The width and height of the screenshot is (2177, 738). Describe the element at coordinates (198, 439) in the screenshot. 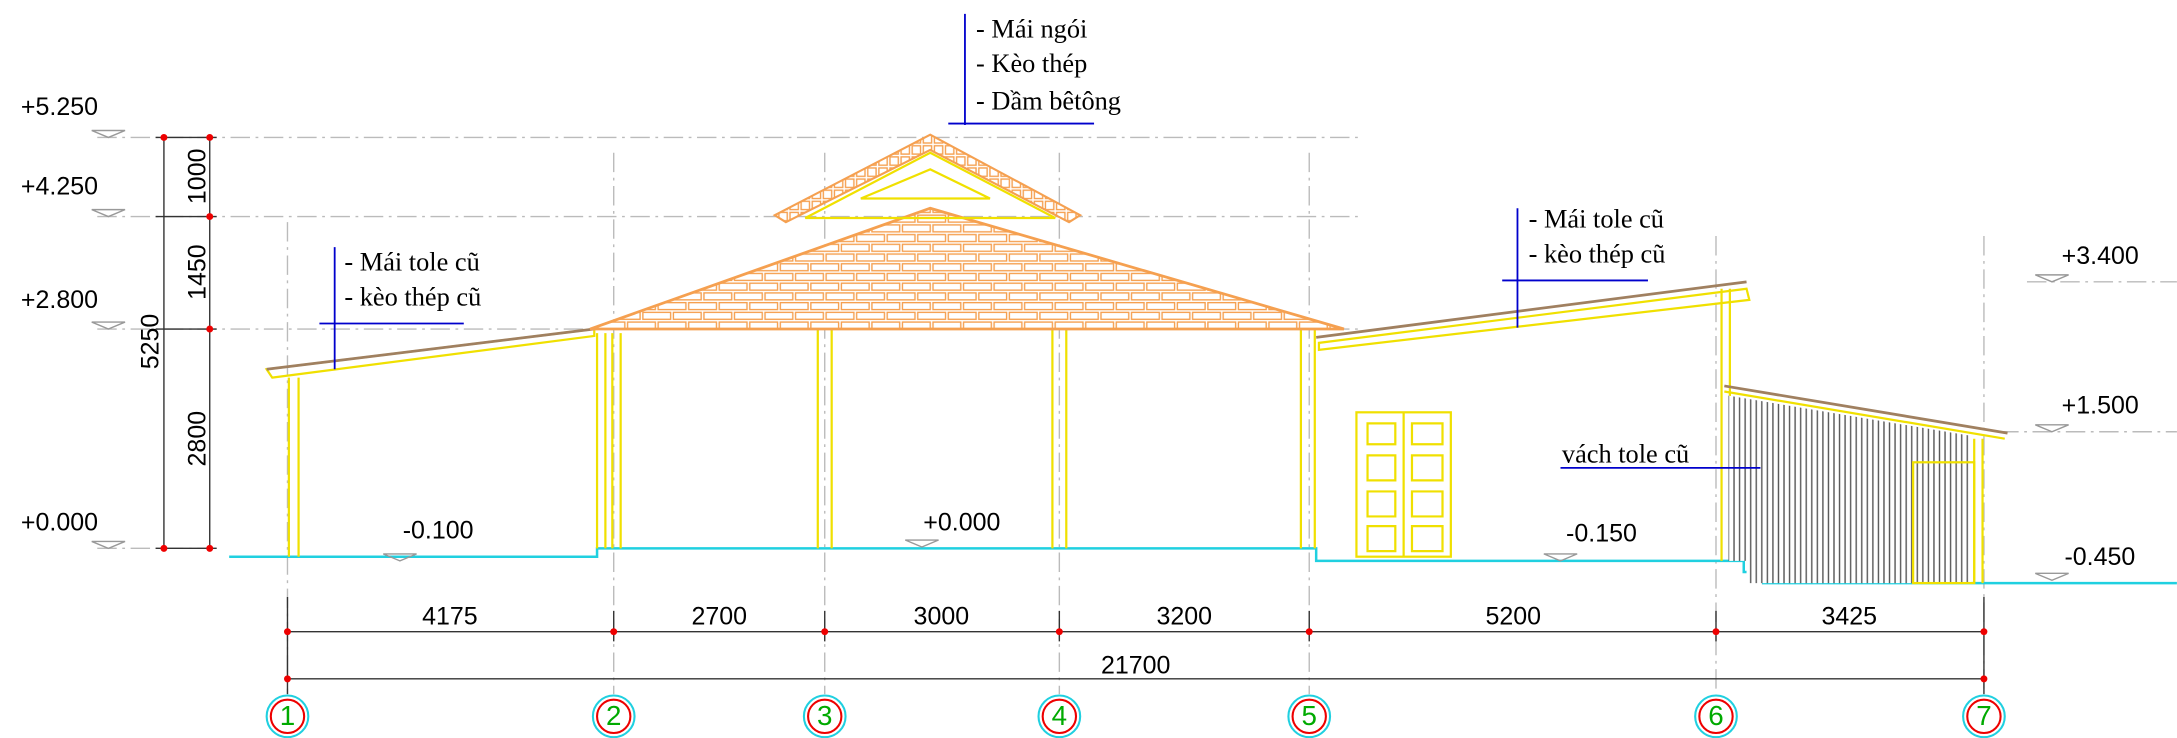

I see `vertical-dimension: 2800` at that location.